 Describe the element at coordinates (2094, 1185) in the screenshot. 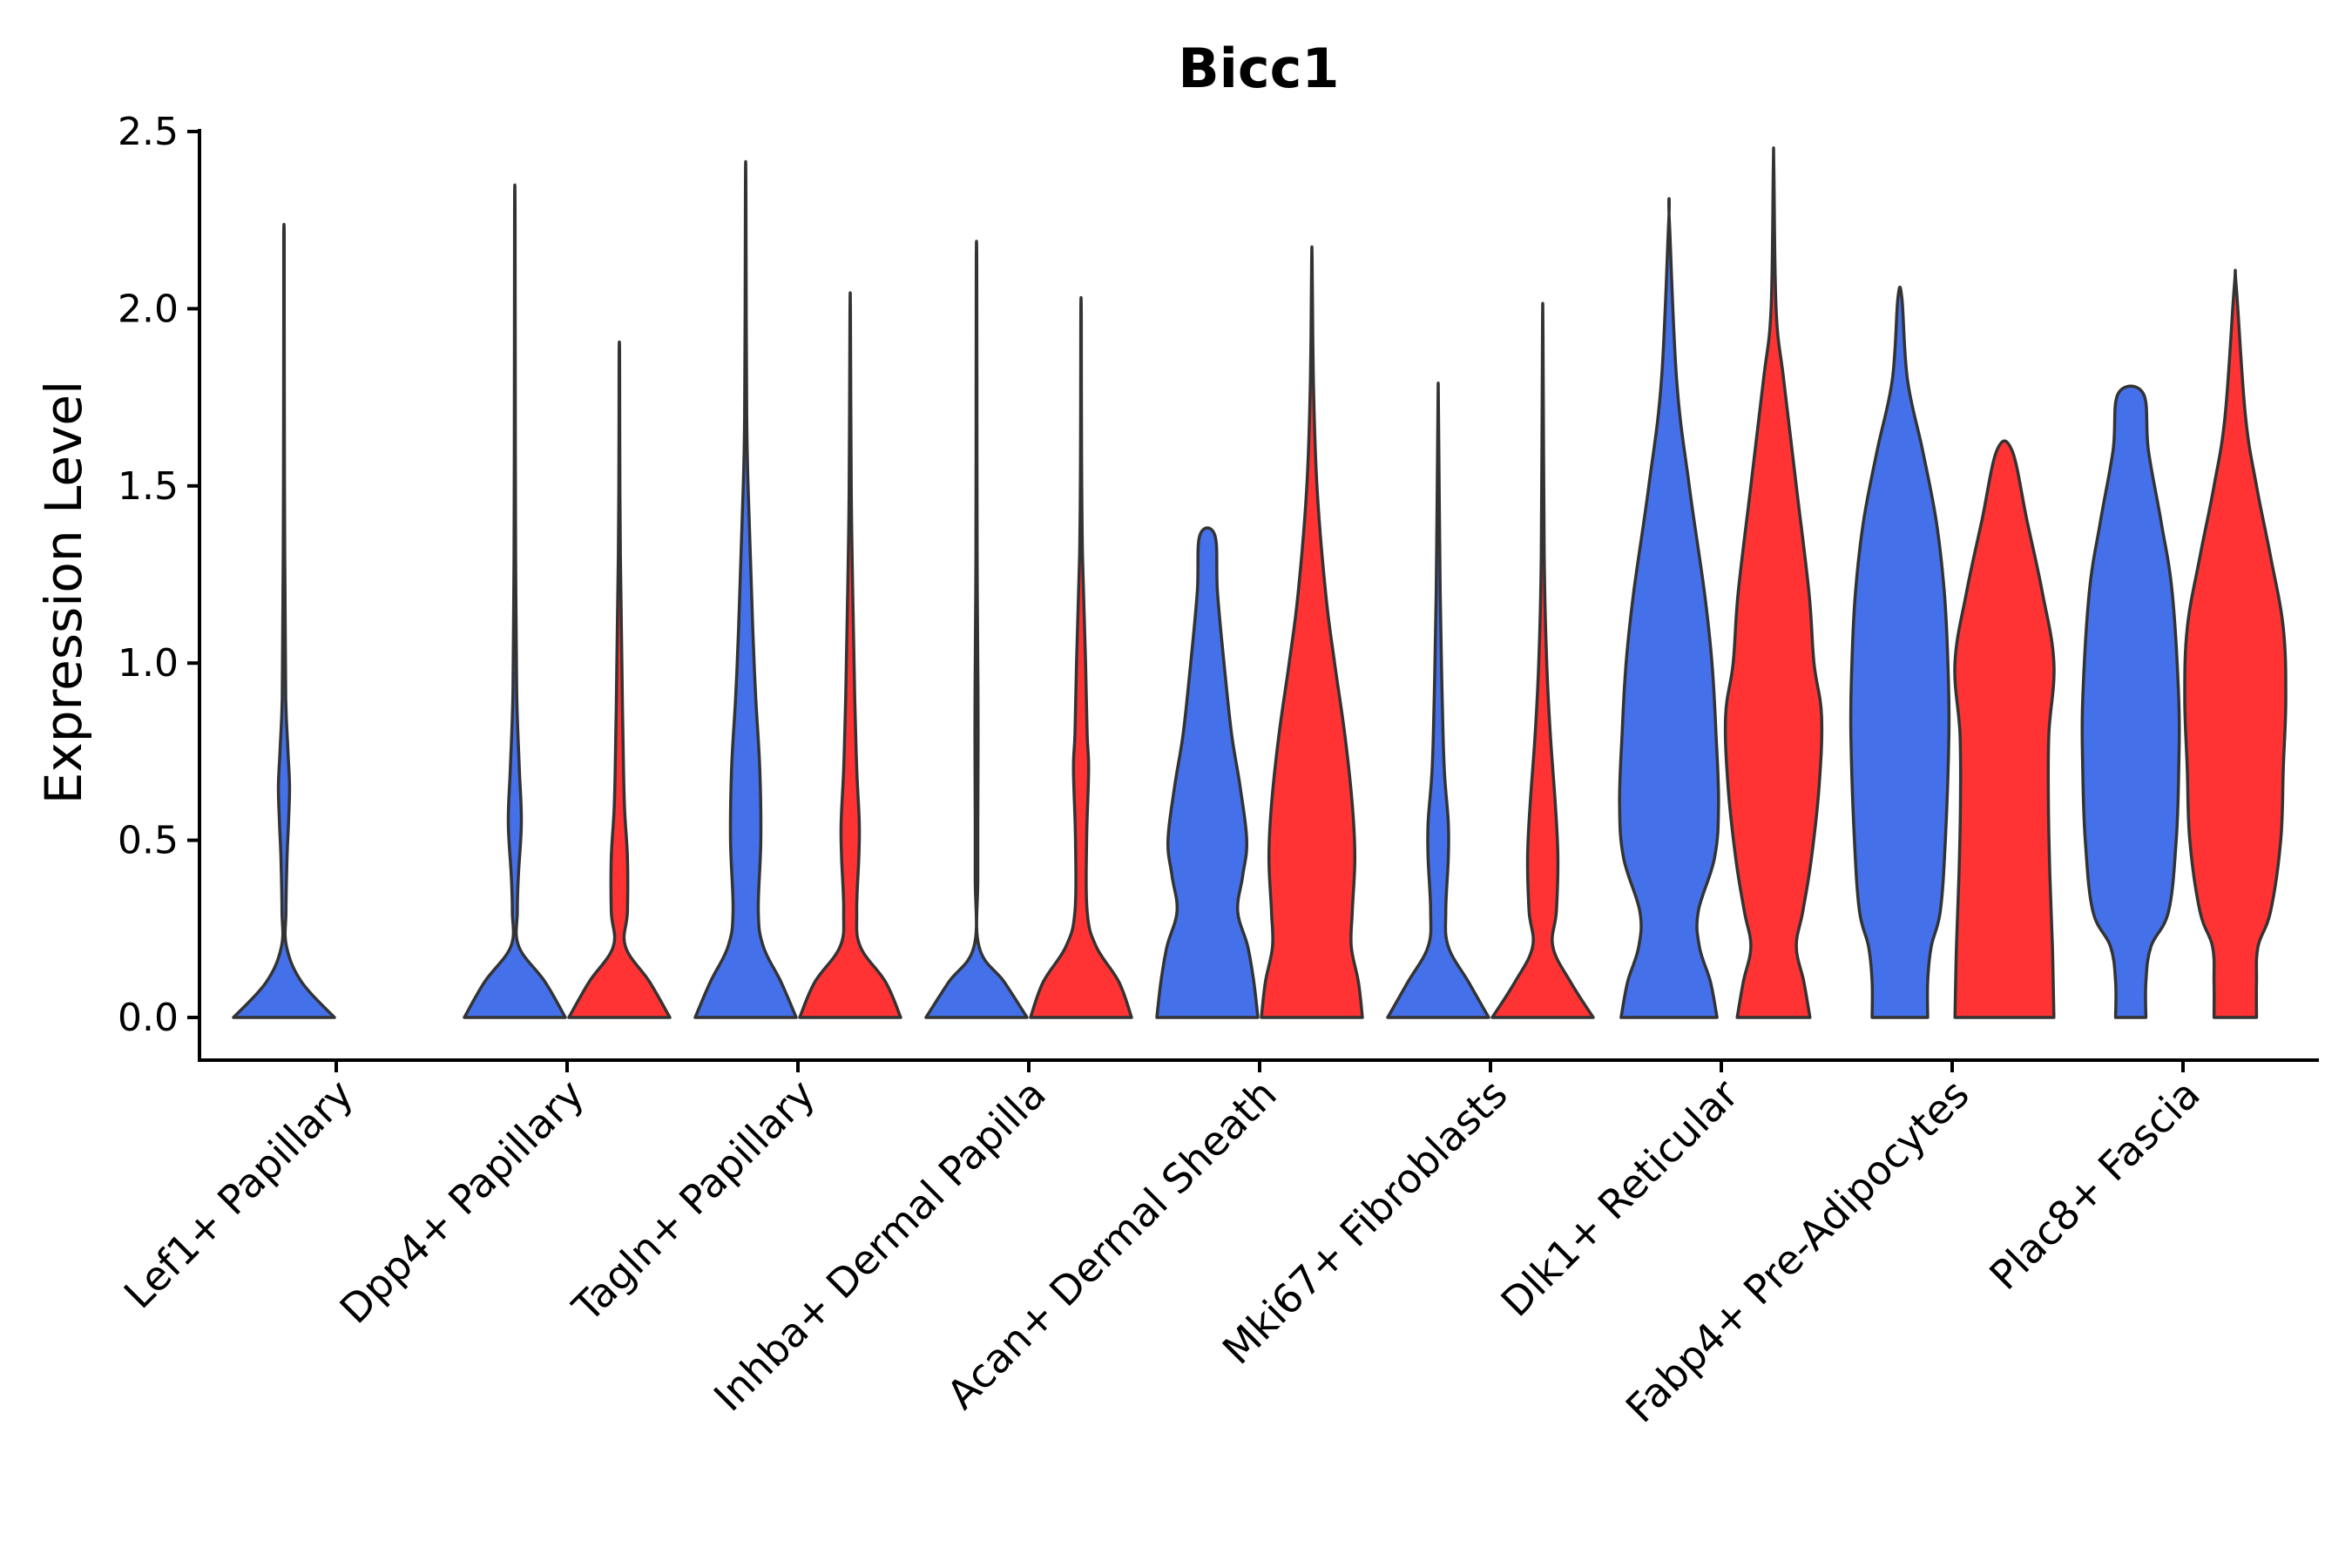

I see `x-tick-label: Plac8+ Fascia` at that location.